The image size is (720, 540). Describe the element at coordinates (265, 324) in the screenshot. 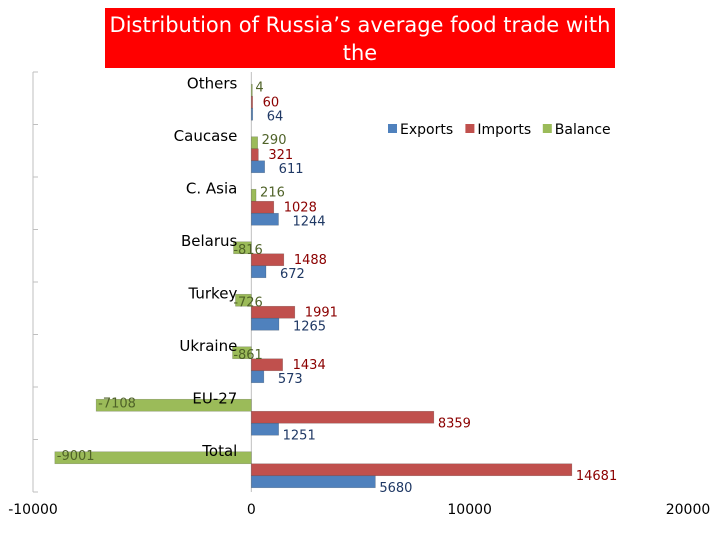

I see `bar-exports-turkey` at that location.